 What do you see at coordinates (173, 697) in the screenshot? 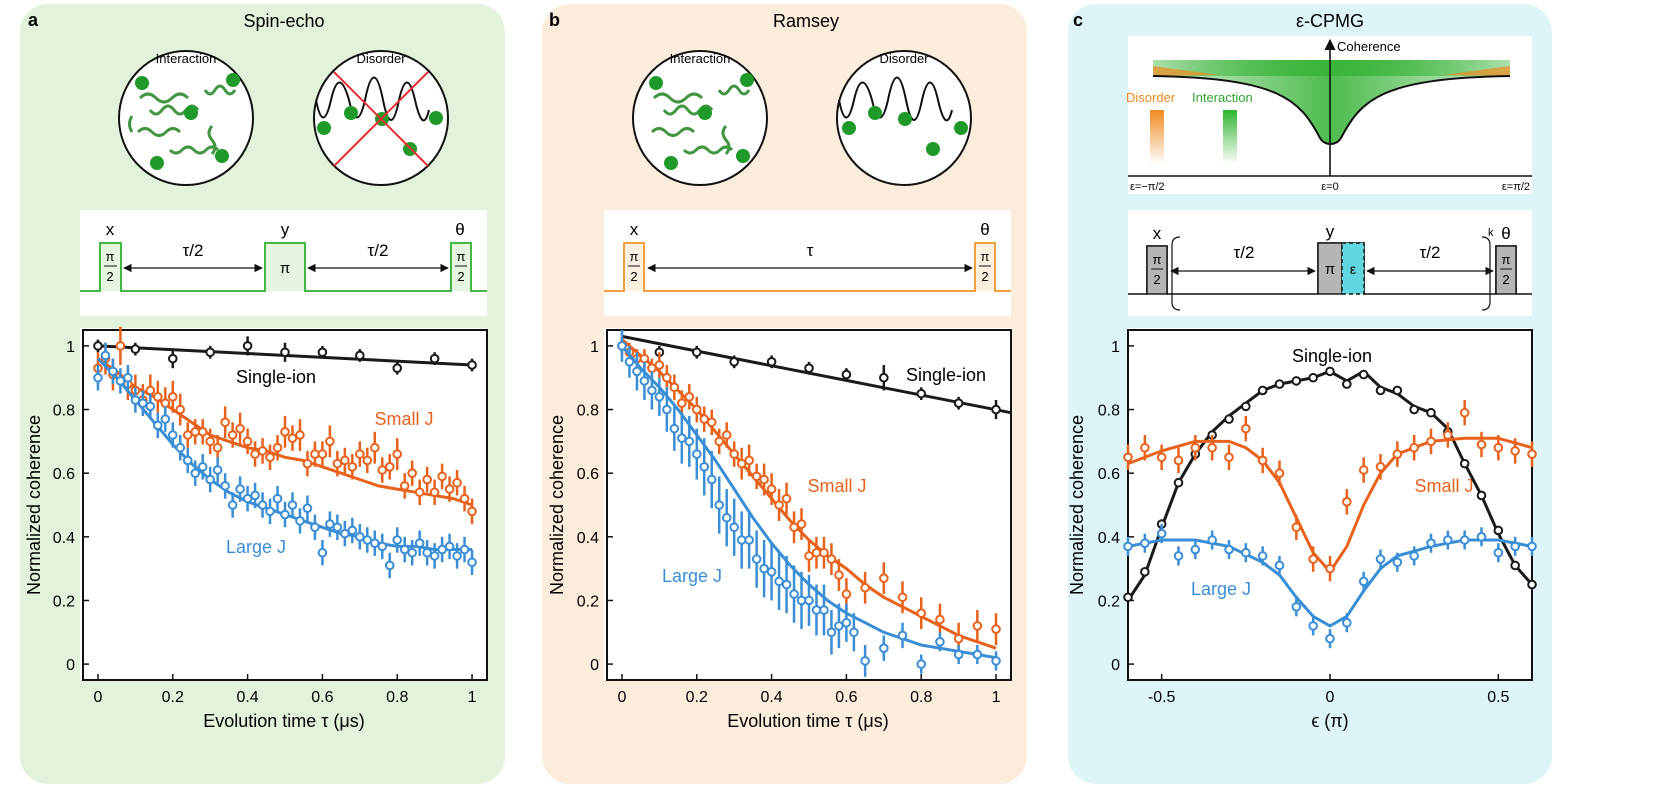
I see `plot-a-xtick-label: 0.2` at bounding box center [173, 697].